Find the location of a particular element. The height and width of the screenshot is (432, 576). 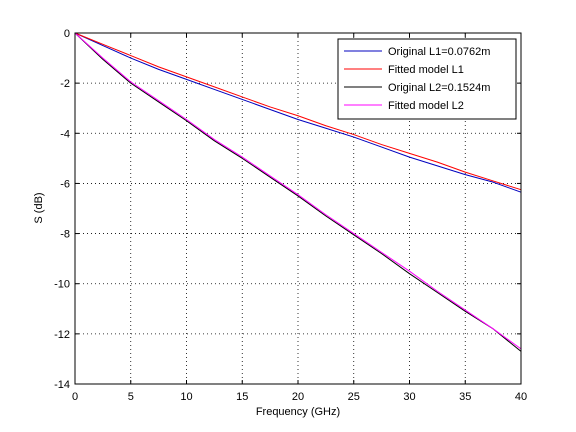

legend-label-4: Fitted model L2 is located at coordinates (426, 106).